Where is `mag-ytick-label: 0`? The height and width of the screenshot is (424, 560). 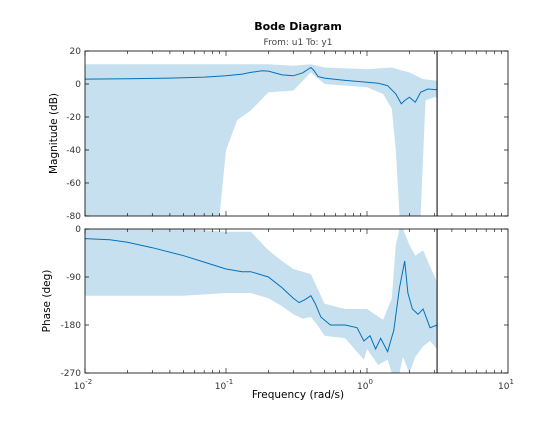
mag-ytick-label: 0 is located at coordinates (78, 85).